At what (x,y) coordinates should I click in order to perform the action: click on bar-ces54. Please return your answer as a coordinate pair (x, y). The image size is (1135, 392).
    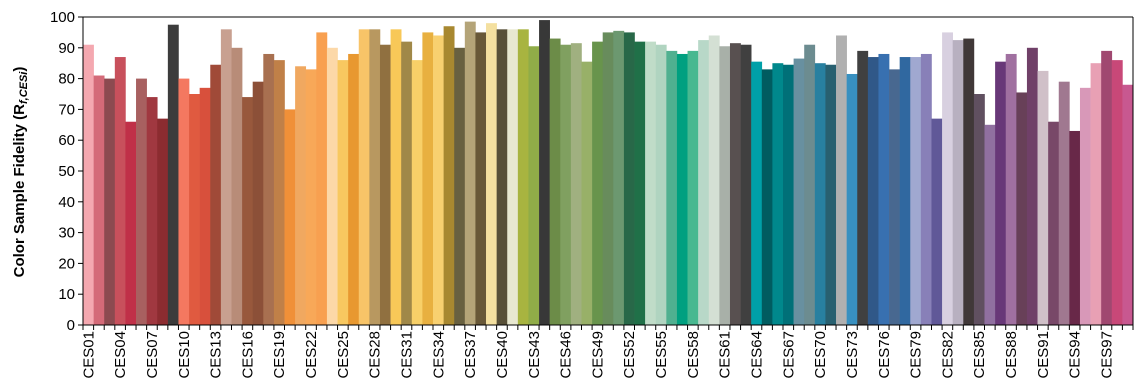
    Looking at the image, I should click on (651, 183).